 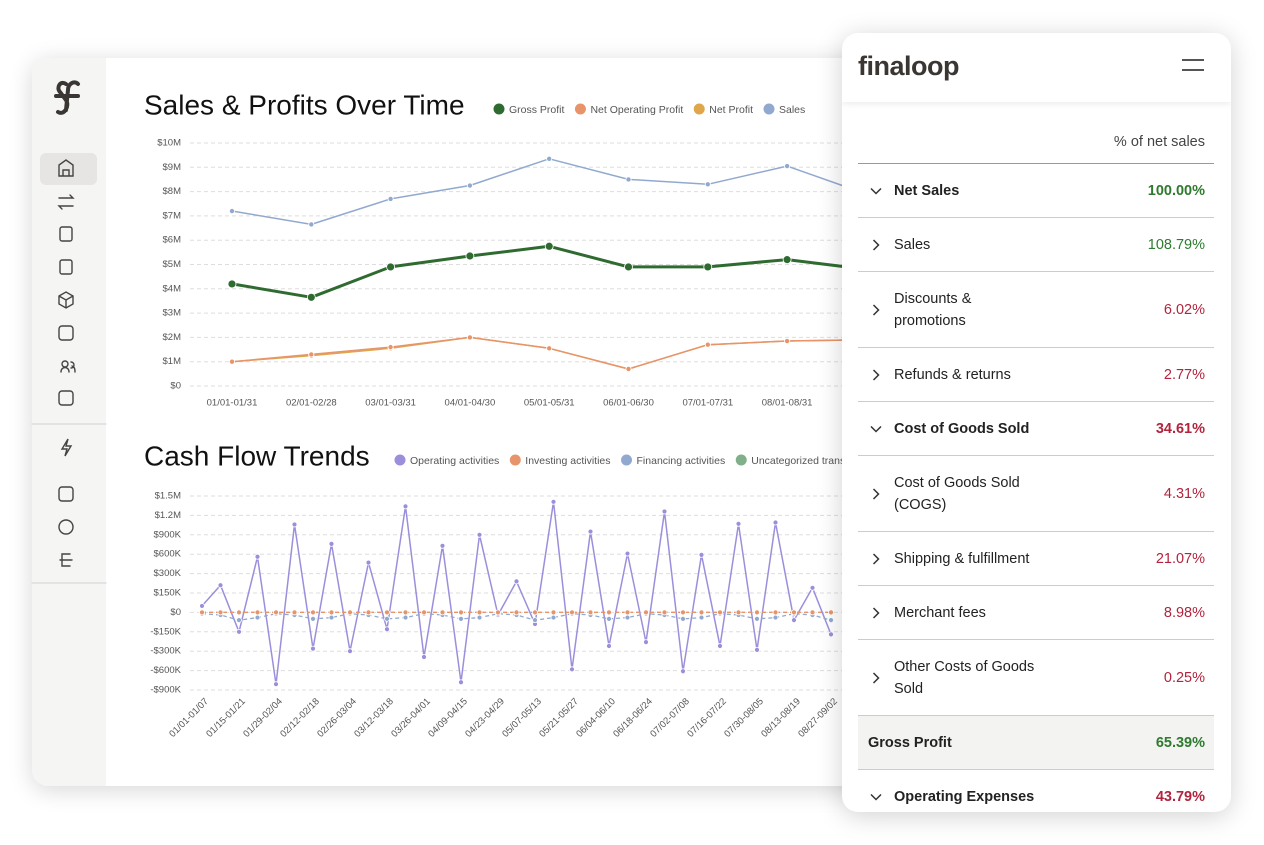 What do you see at coordinates (1036, 613) in the screenshot?
I see `pl-row: Merchant fees 8.98%` at bounding box center [1036, 613].